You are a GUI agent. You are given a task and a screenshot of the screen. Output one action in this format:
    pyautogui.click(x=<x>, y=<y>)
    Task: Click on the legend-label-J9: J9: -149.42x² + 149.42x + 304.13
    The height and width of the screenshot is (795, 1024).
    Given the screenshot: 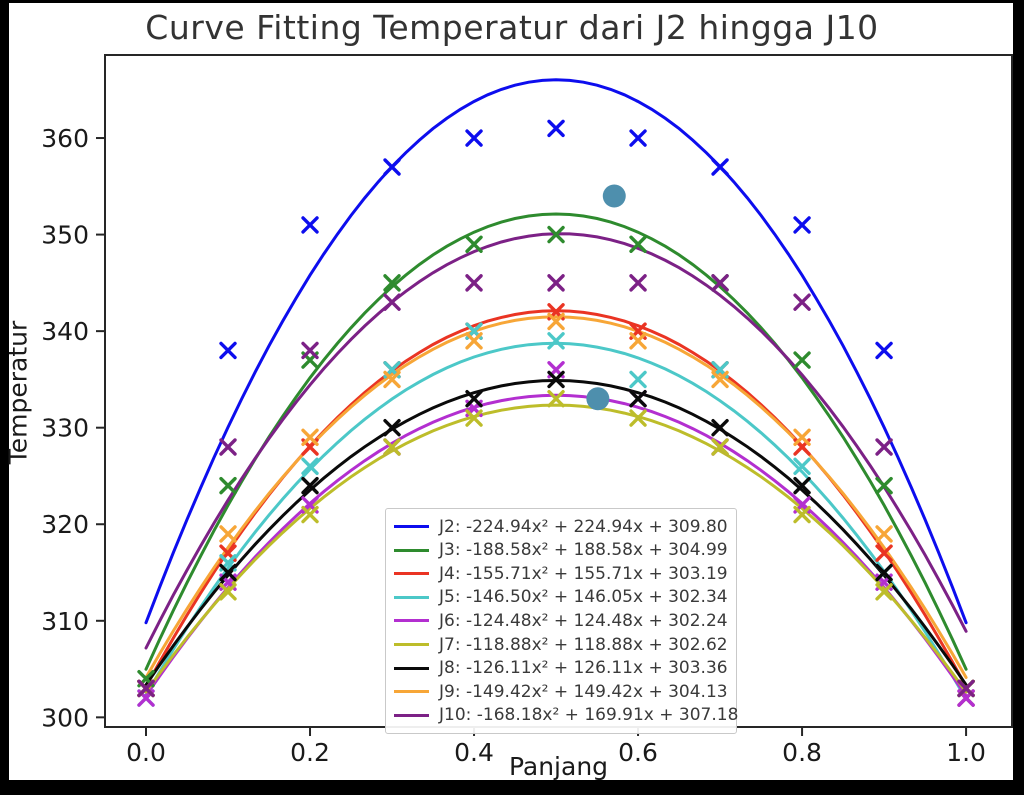 What is the action you would take?
    pyautogui.click(x=583, y=691)
    